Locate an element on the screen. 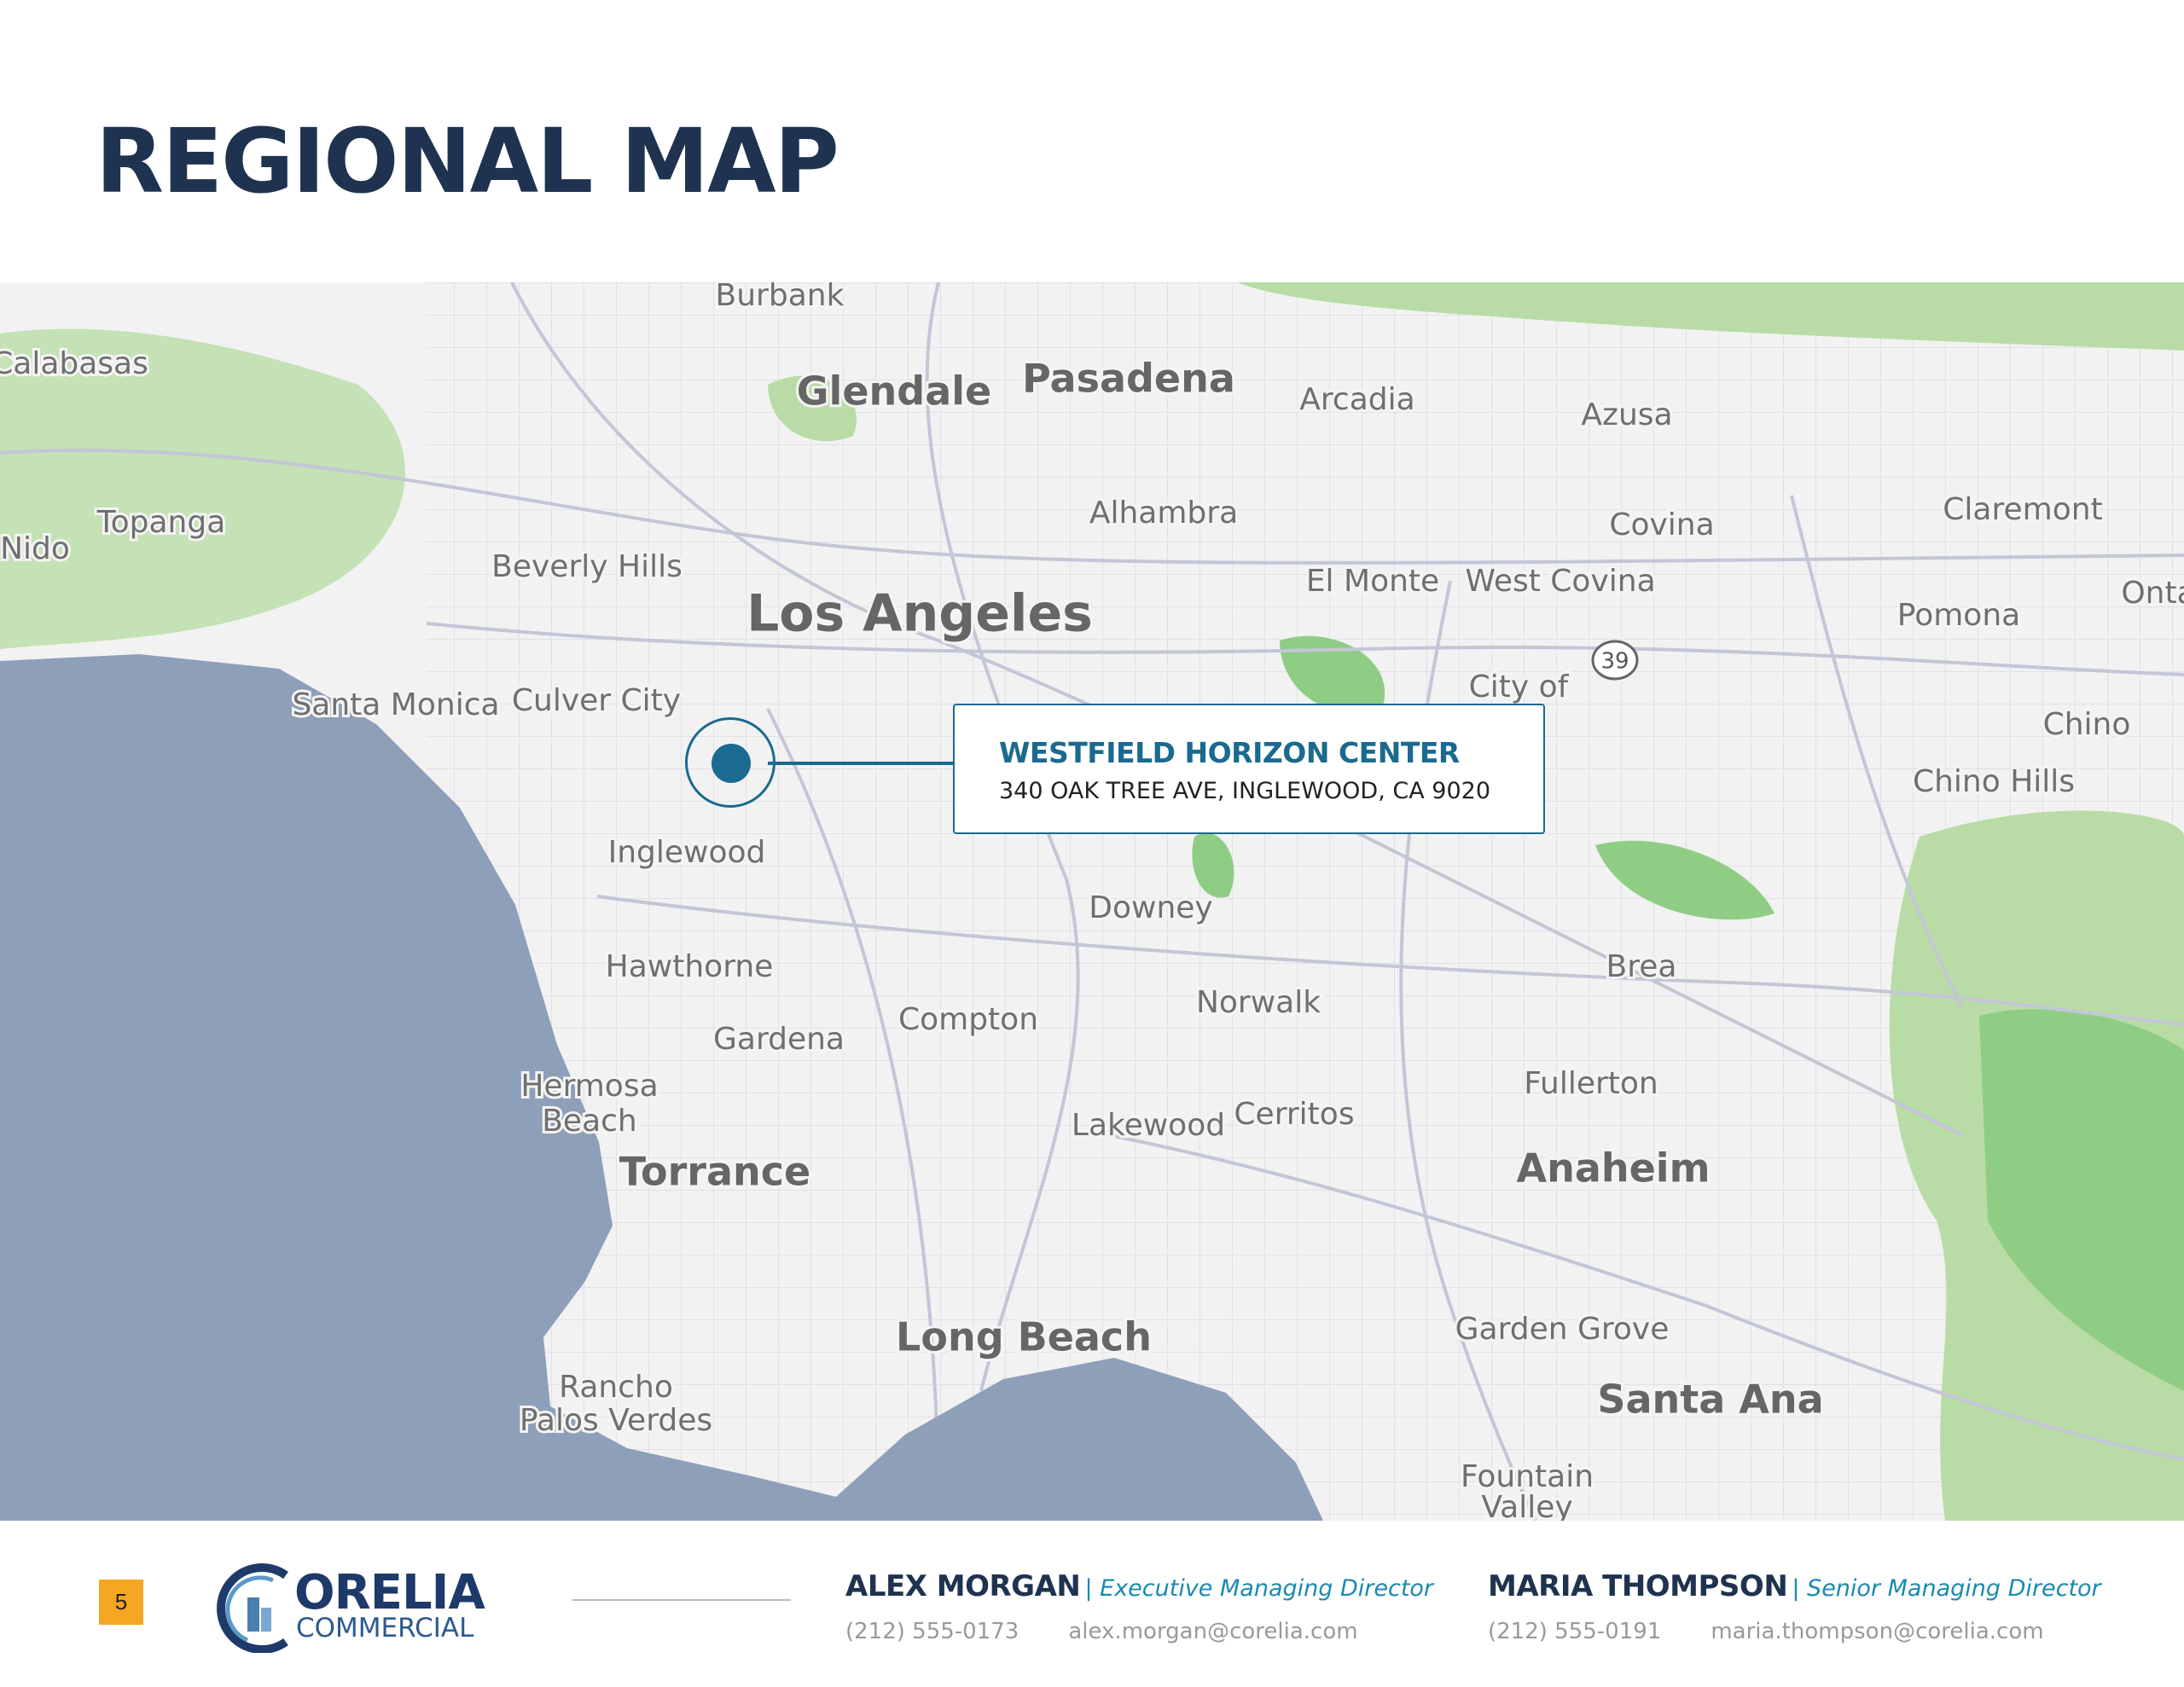 The height and width of the screenshot is (1687, 2184). city-label: Pasadena is located at coordinates (1128, 379).